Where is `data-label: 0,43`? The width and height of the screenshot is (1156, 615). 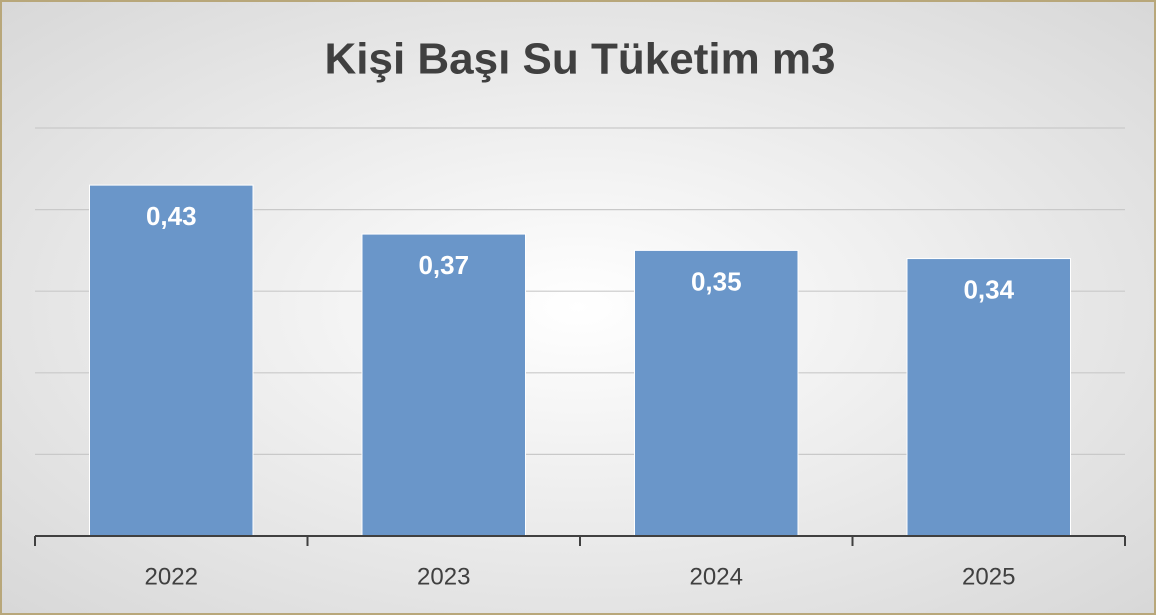 data-label: 0,43 is located at coordinates (171, 216).